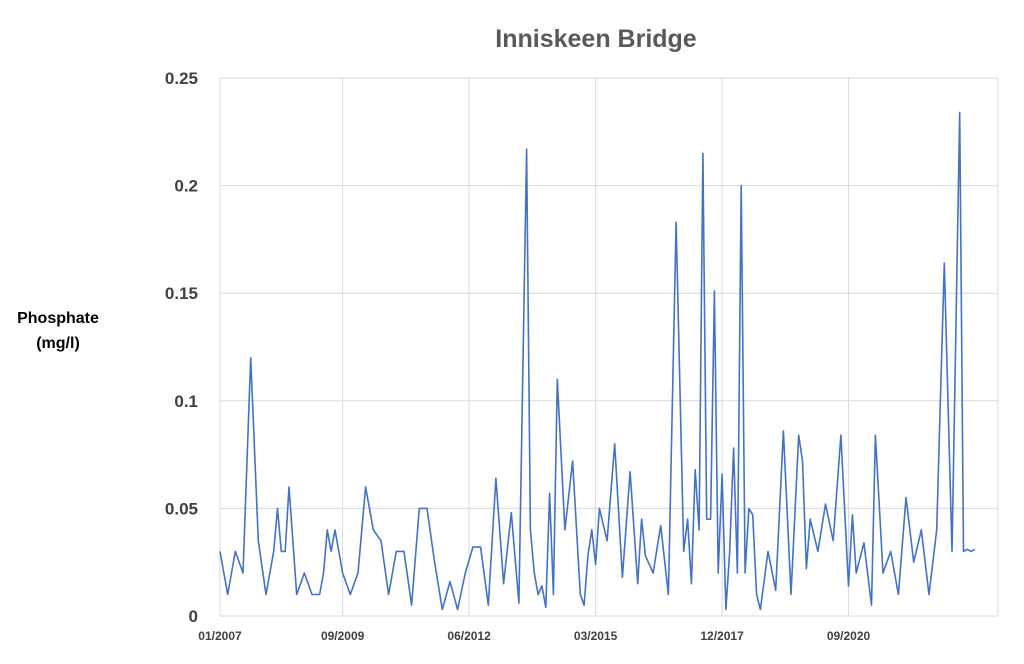  I want to click on y-axis-label-line-2: (mg/l), so click(58, 343).